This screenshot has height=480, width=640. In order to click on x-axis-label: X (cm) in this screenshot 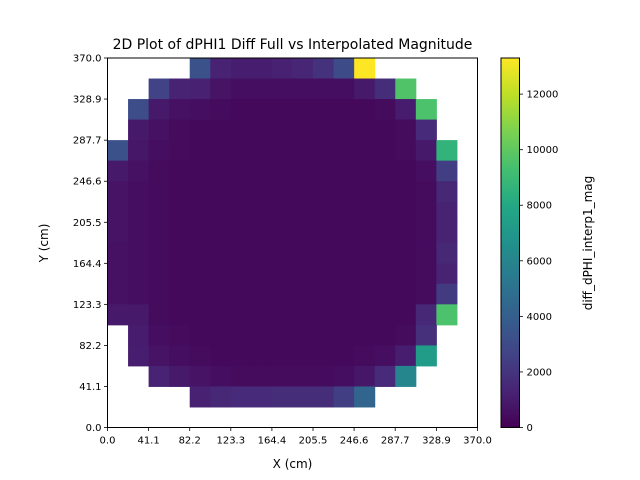, I will do `click(293, 464)`.